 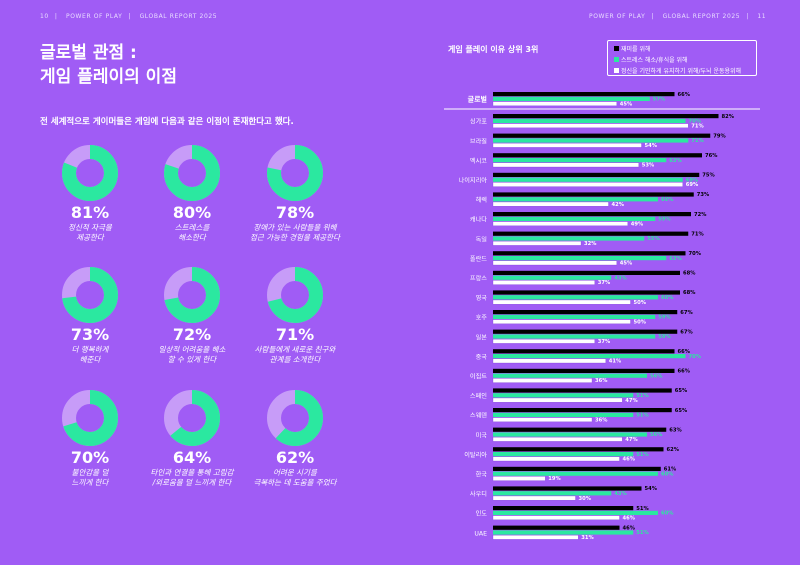 What do you see at coordinates (167, 122) in the screenshot?
I see `page-subtitle: 전 세계적으로 게이머들은 게임에 다음과 같은 이점이 존재한다고 했다.` at bounding box center [167, 122].